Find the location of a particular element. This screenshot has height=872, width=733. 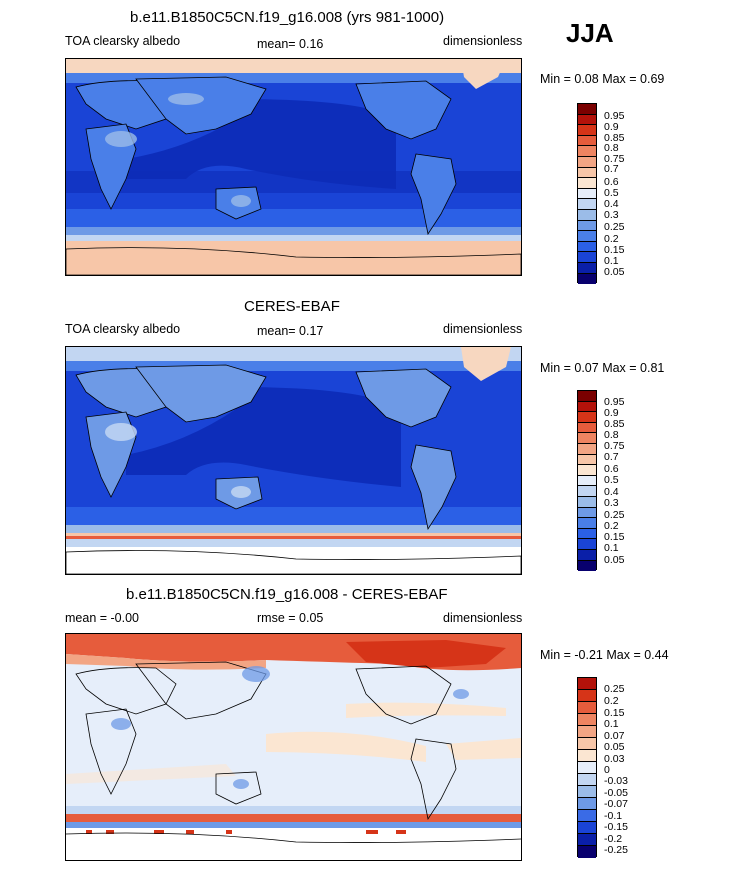

panel3-colorbar-tick: 0.2 is located at coordinates (611, 701).